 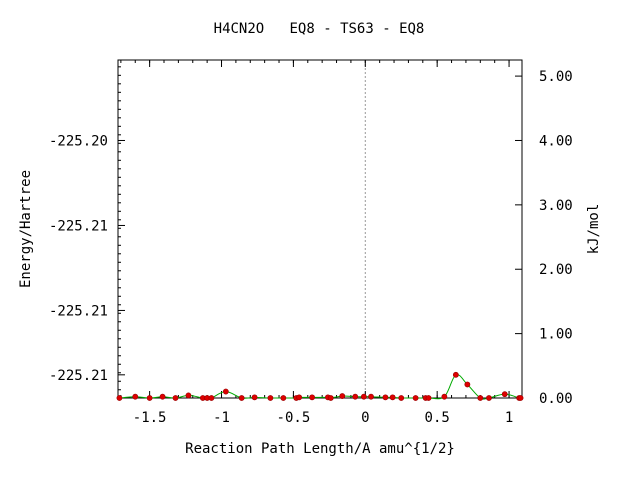 What do you see at coordinates (294, 418) in the screenshot?
I see `x-tick-label: -0.5` at bounding box center [294, 418].